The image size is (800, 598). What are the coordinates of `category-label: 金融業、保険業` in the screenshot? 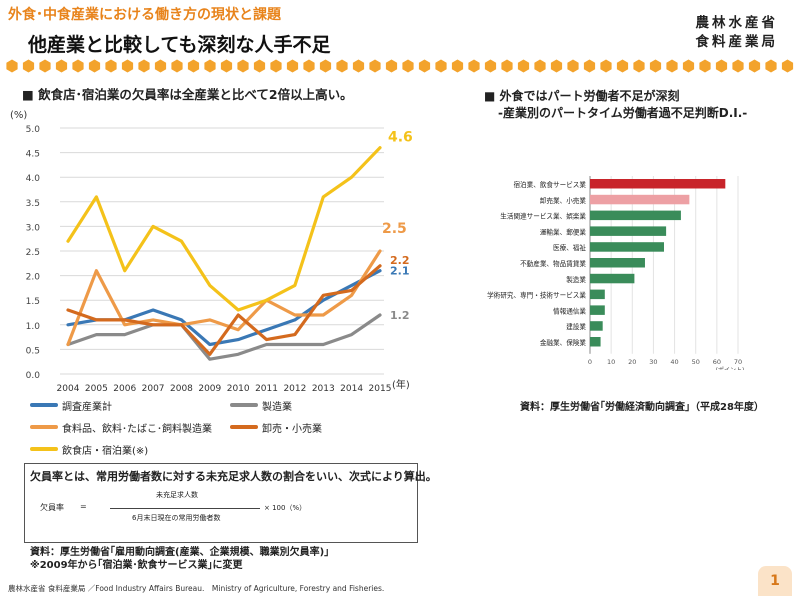 It's located at (563, 342).